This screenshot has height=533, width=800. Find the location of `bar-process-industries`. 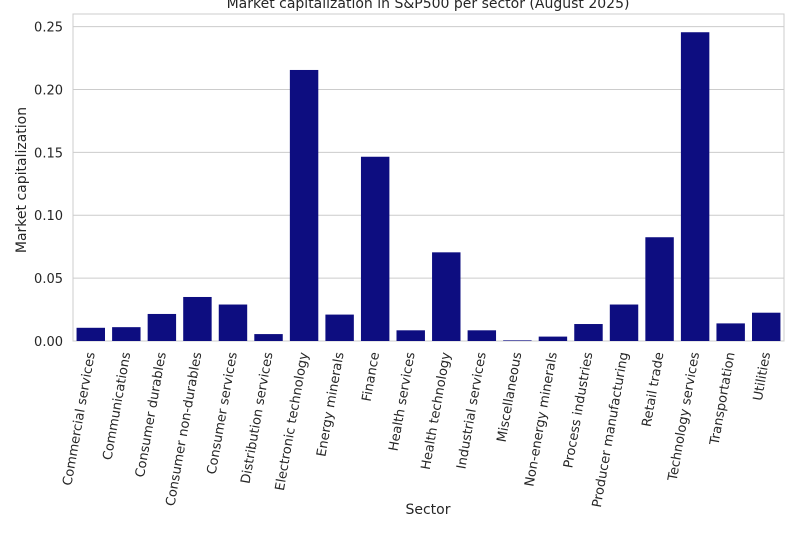

bar-process-industries is located at coordinates (588, 332).